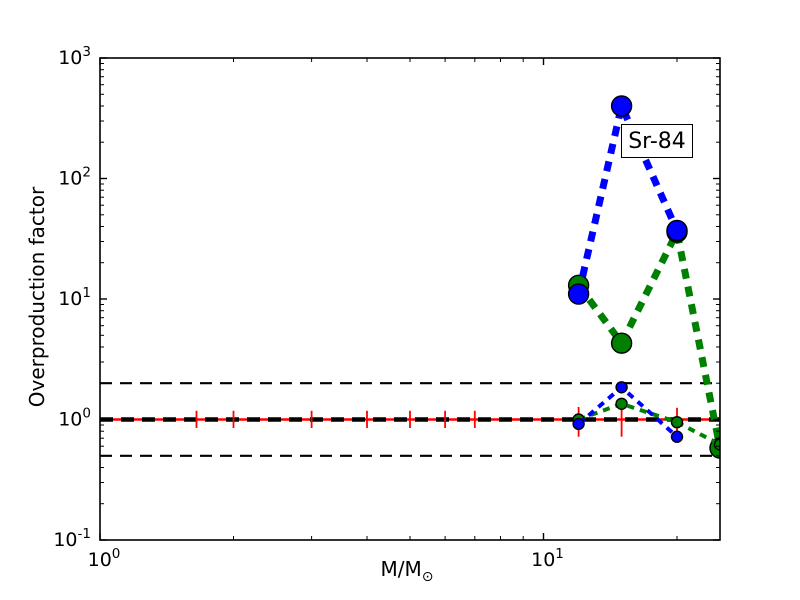  Describe the element at coordinates (401, 569) in the screenshot. I see `x-axis-title-main: M/M` at that location.